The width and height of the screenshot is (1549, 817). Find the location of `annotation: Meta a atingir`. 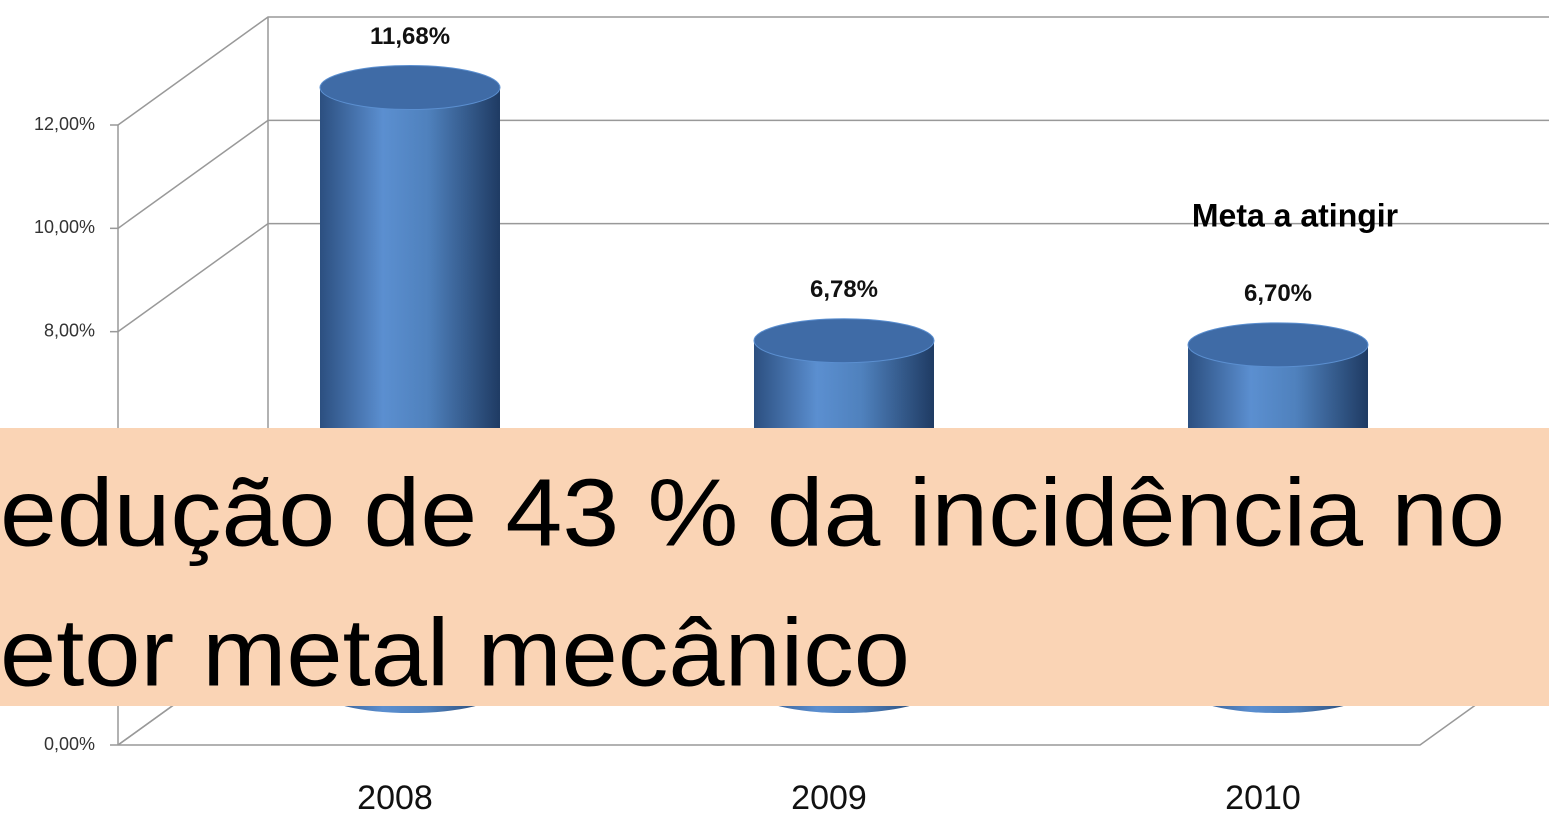

annotation: Meta a atingir is located at coordinates (1295, 215).